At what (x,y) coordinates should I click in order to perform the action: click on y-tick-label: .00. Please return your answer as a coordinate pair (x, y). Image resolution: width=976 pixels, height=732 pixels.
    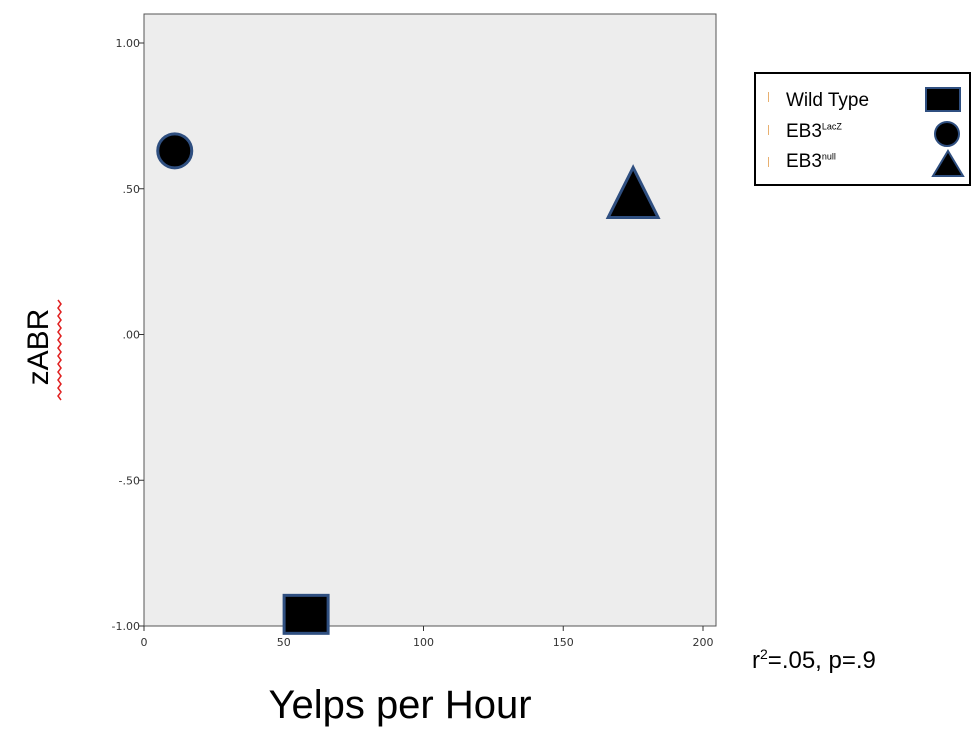
    Looking at the image, I should click on (132, 335).